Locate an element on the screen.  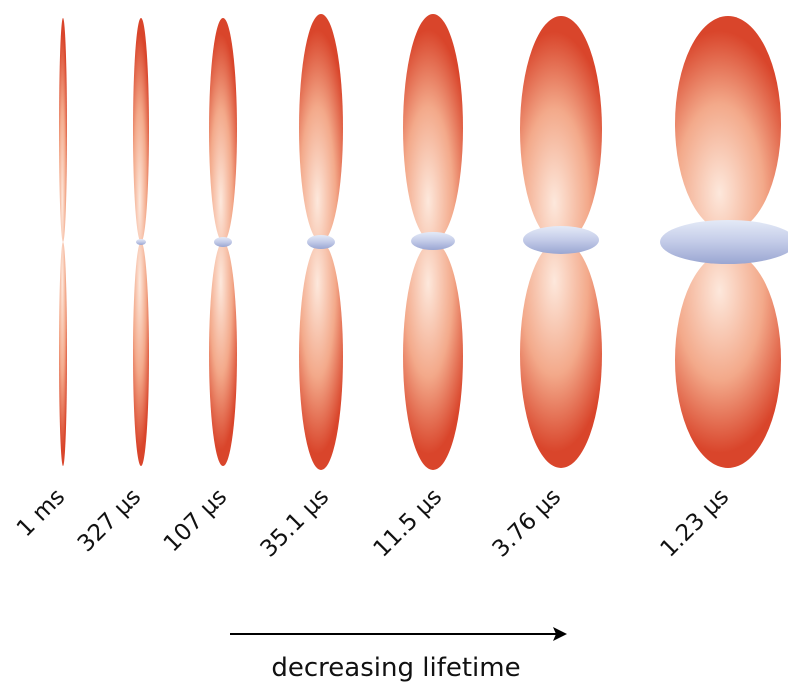
orbital-1-23us is located at coordinates (724, 242).